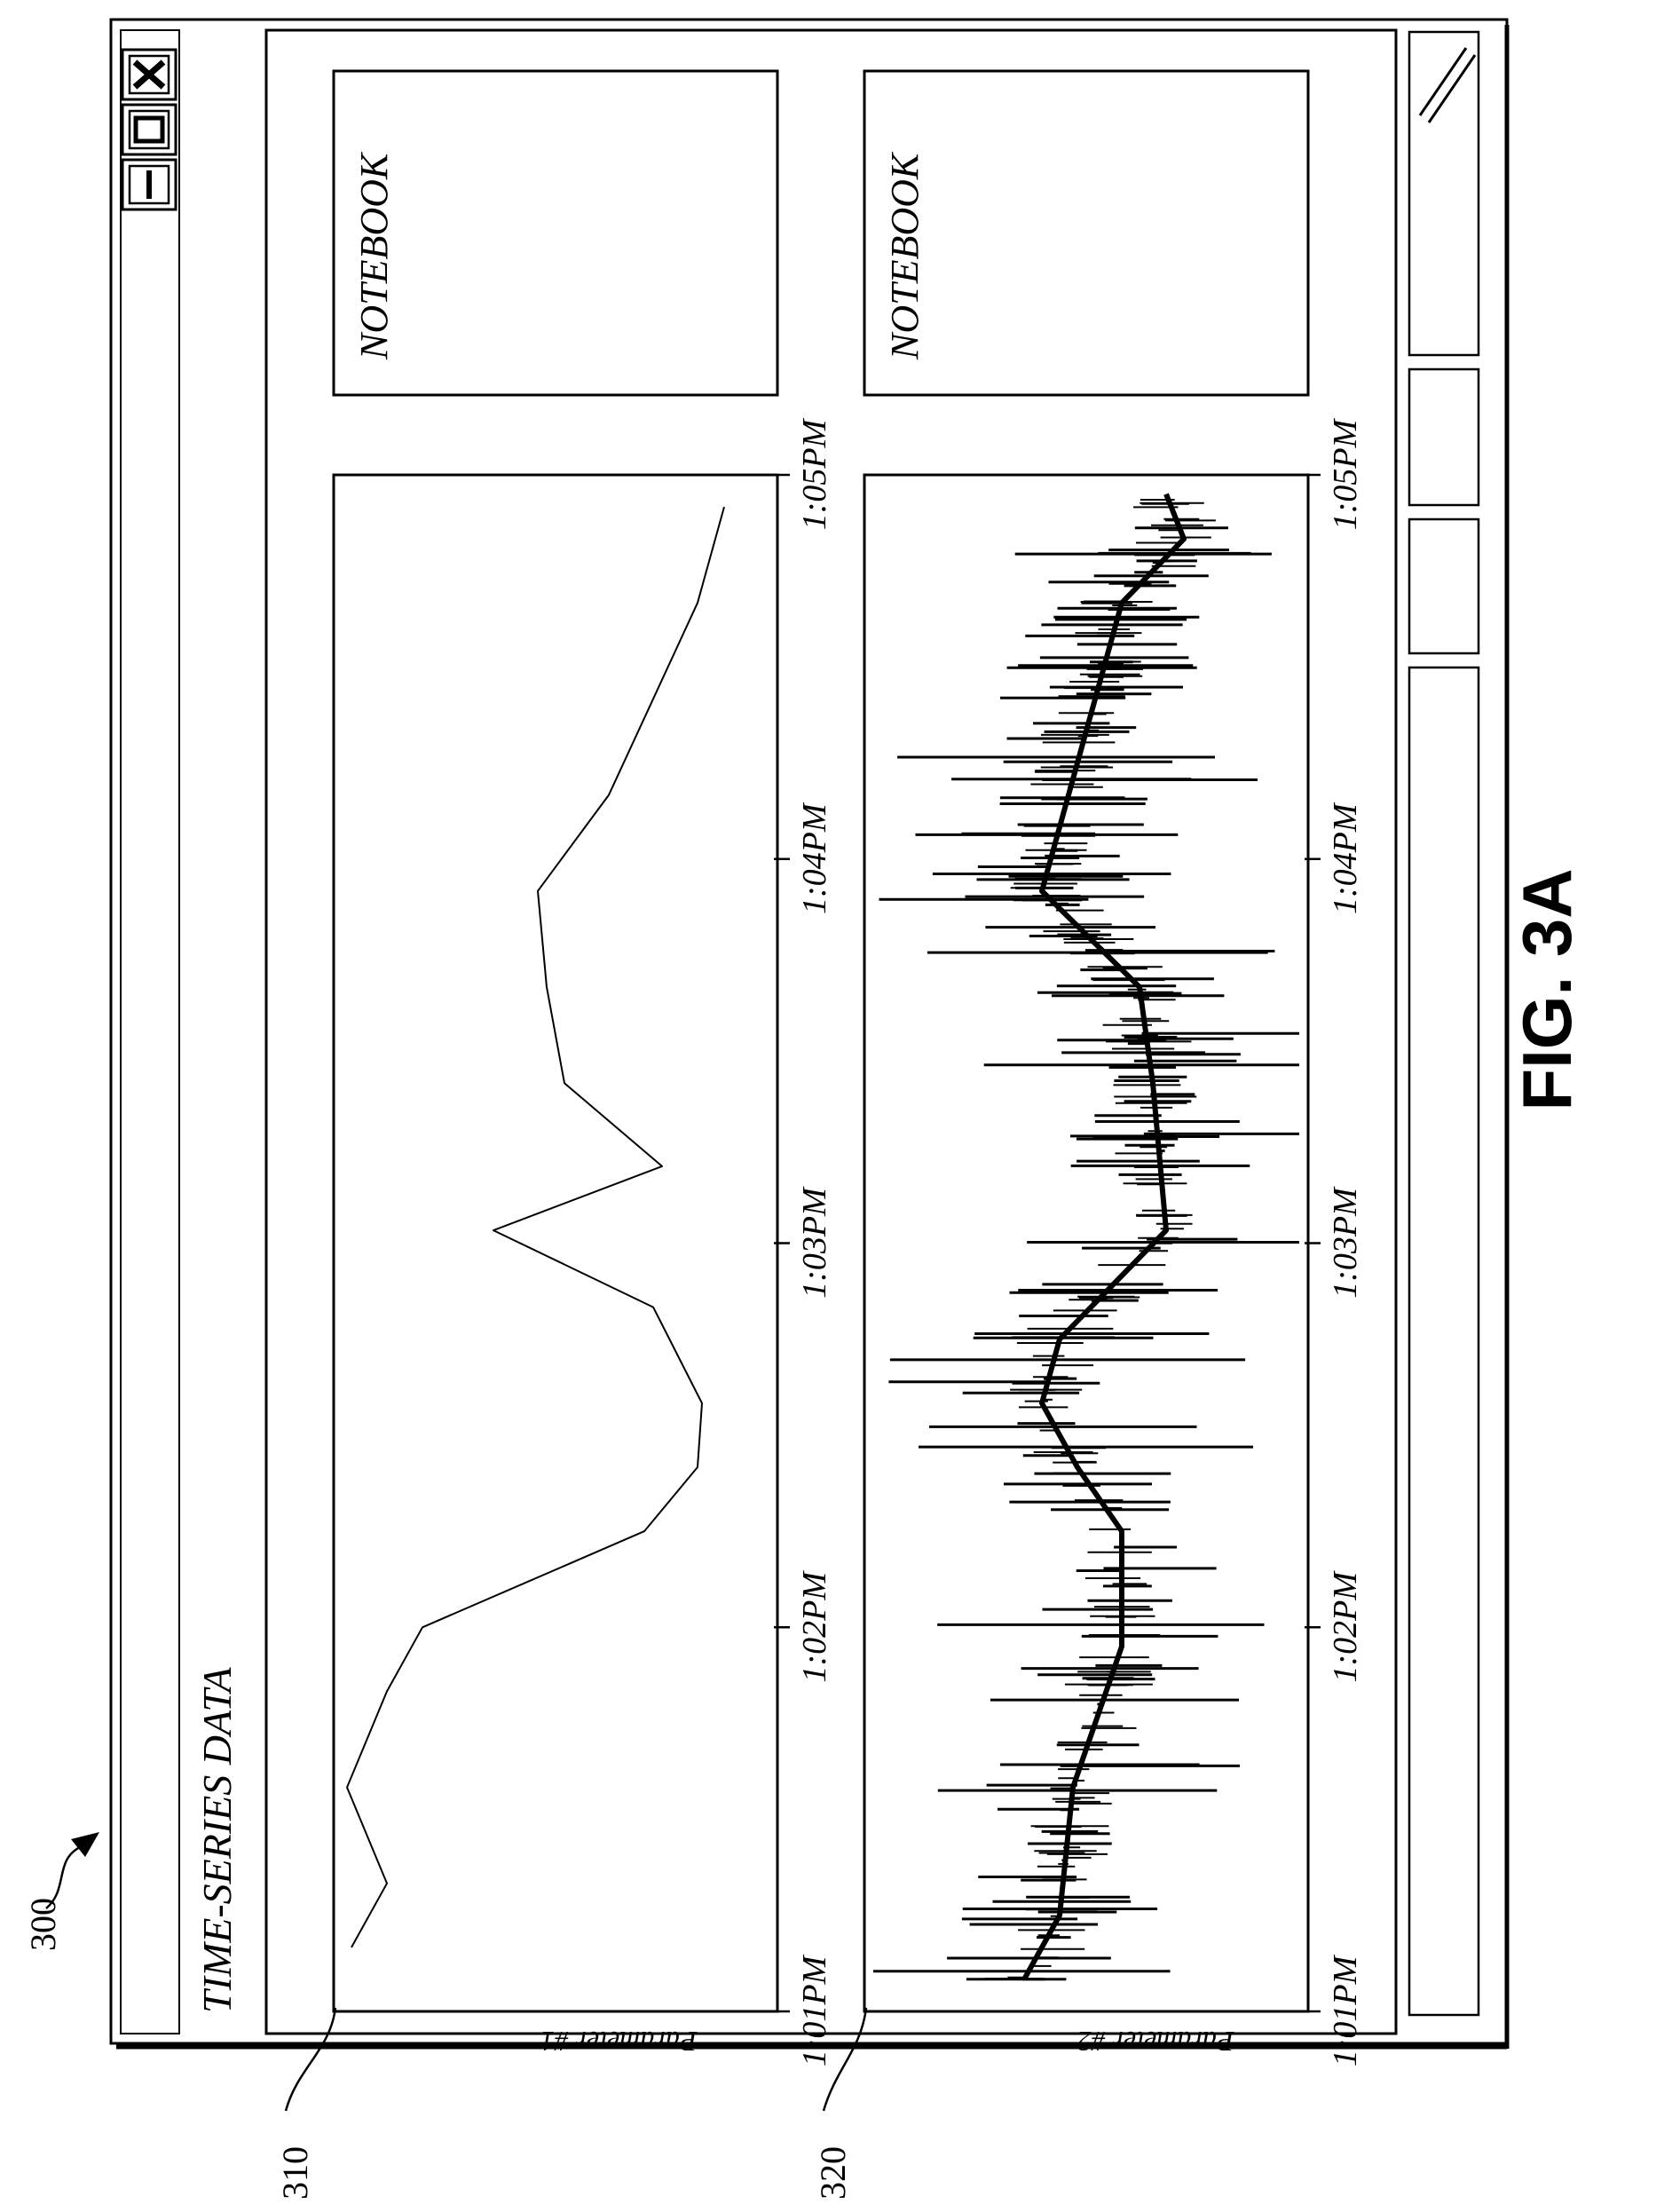 The height and width of the screenshot is (2212, 1664). What do you see at coordinates (43, 1924) in the screenshot?
I see `ref-label-300: 300` at bounding box center [43, 1924].